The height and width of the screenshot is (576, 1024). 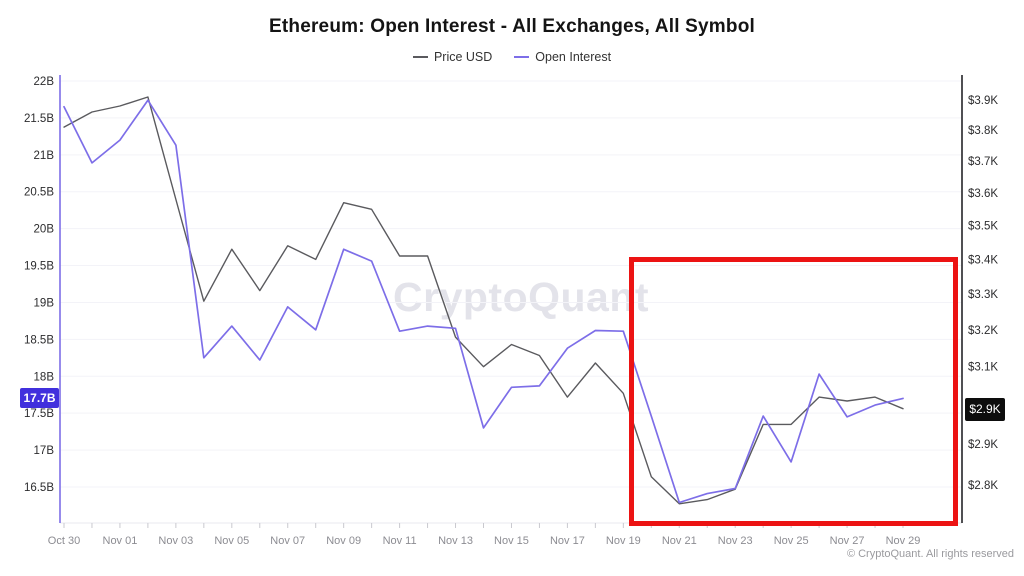 What do you see at coordinates (39, 193) in the screenshot?
I see `left-axis-tick-label: 20.5B` at bounding box center [39, 193].